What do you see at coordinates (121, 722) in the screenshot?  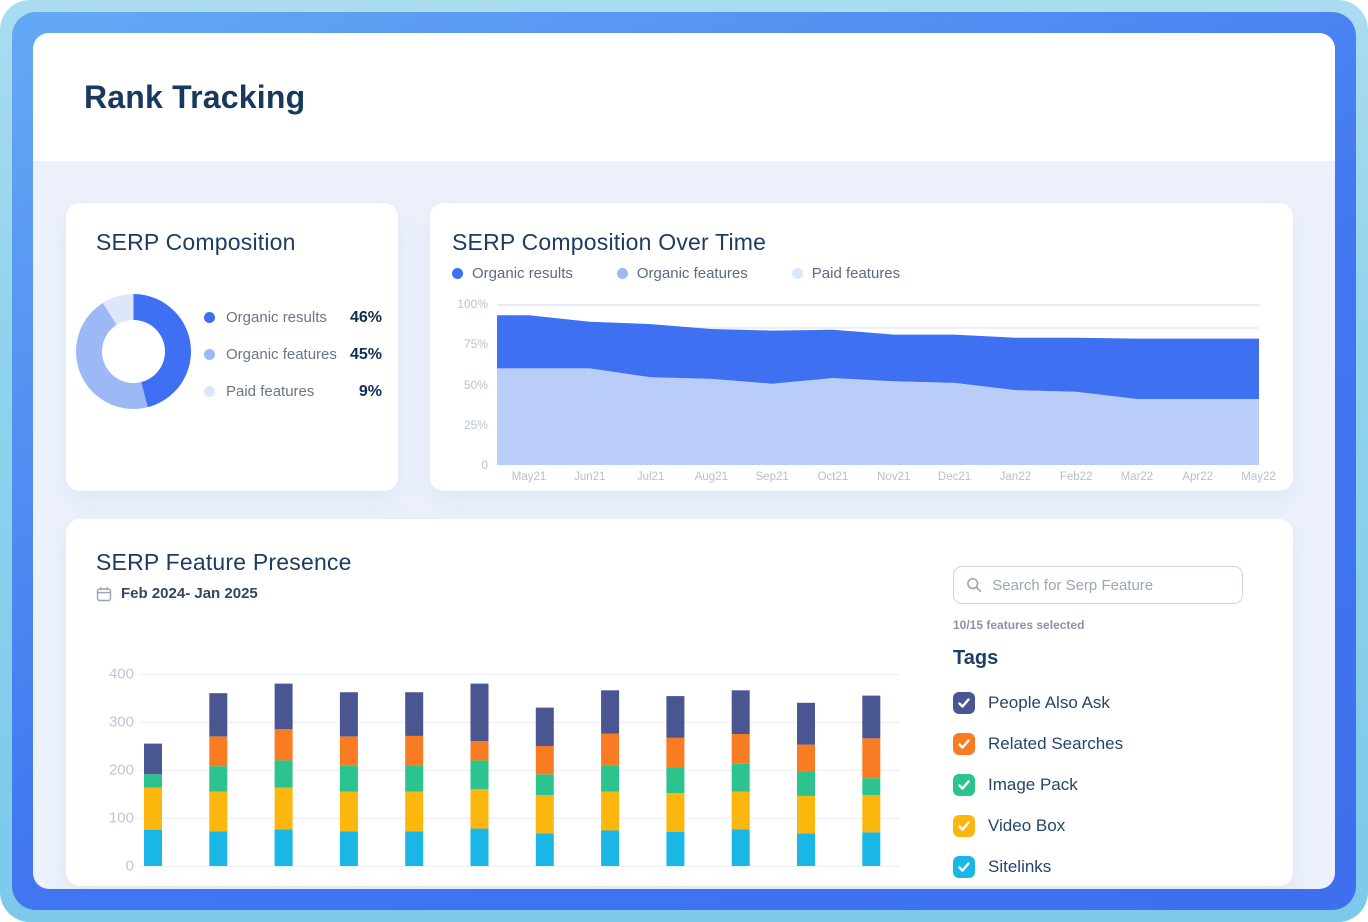 I see `y-tick-label: 300` at bounding box center [121, 722].